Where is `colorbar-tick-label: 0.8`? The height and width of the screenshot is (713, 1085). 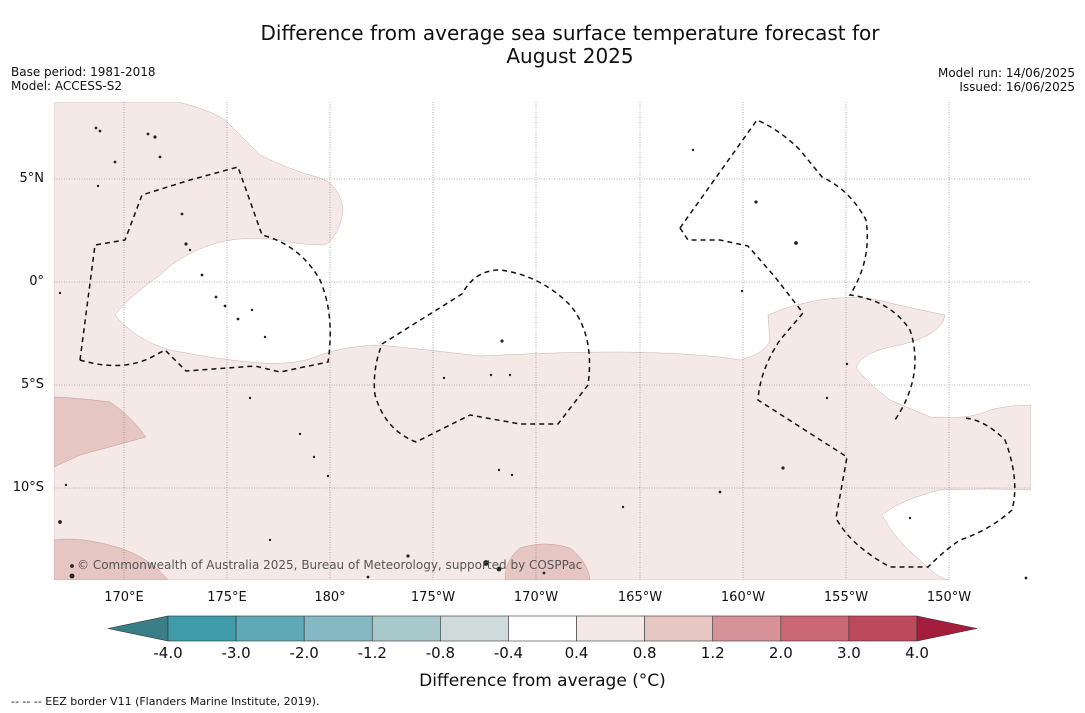
colorbar-tick-label: 0.8 is located at coordinates (644, 653).